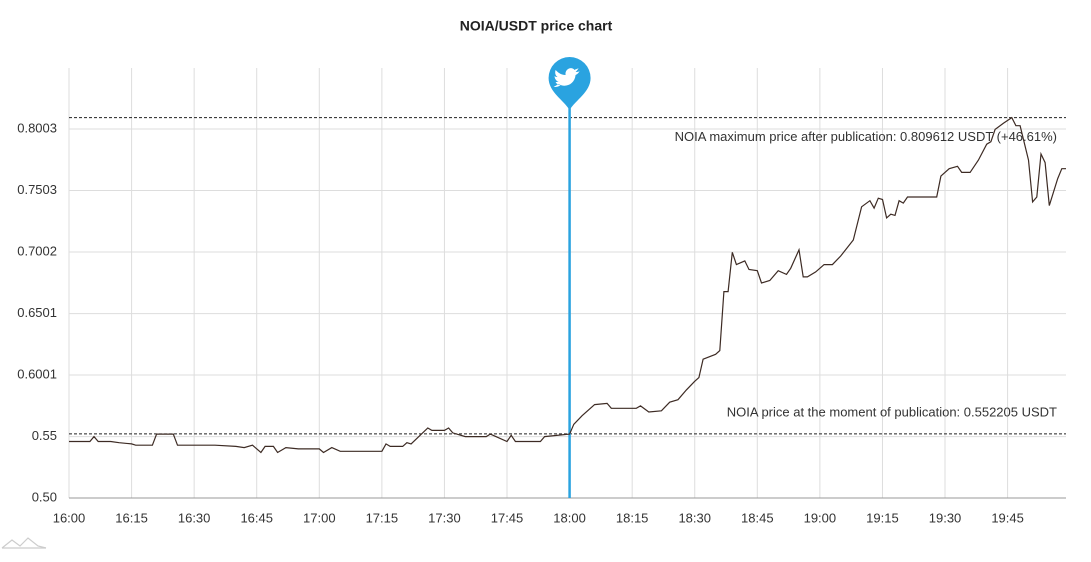 The width and height of the screenshot is (1091, 562). I want to click on x-tick-label: 16:15, so click(131, 517).